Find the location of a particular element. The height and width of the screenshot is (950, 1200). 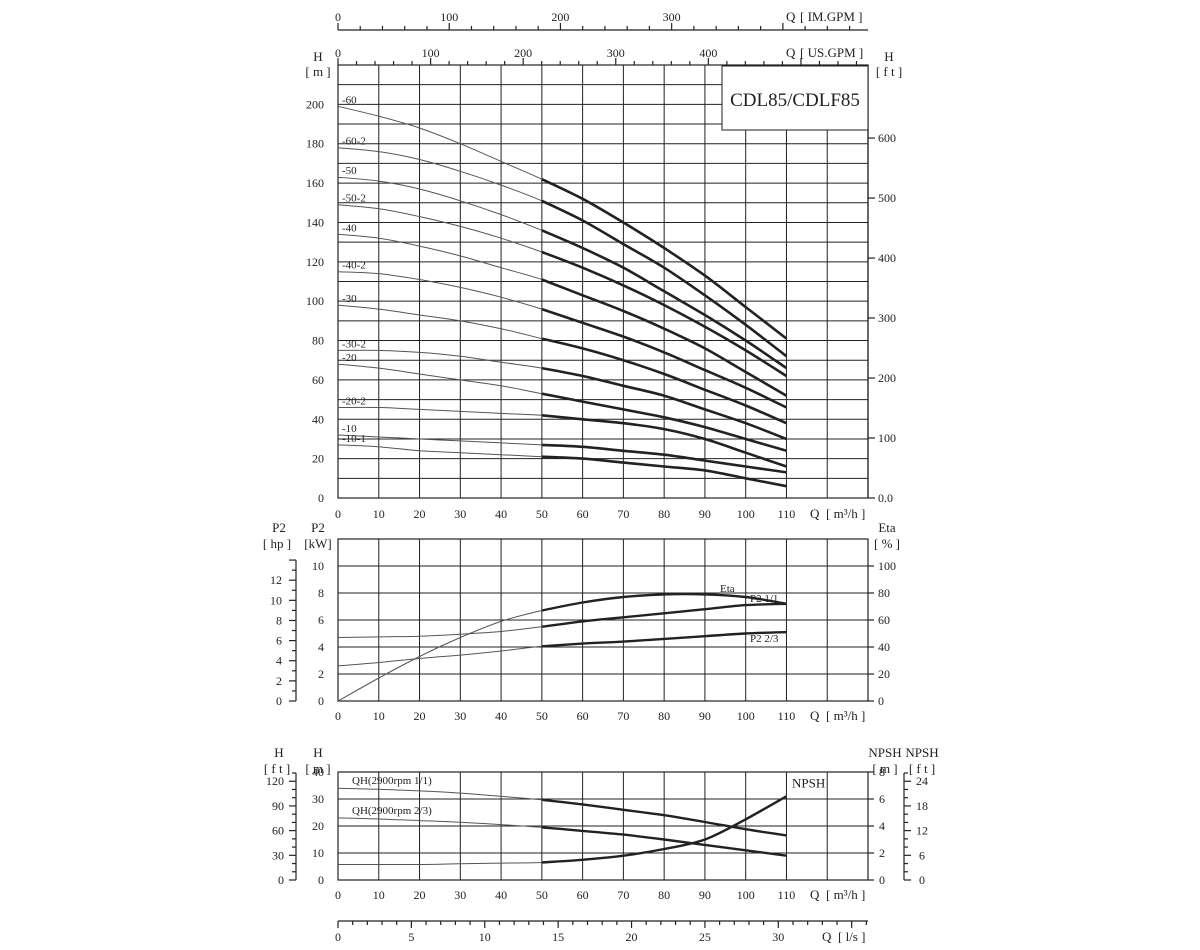

kw-tick-label: 2 is located at coordinates (321, 674).